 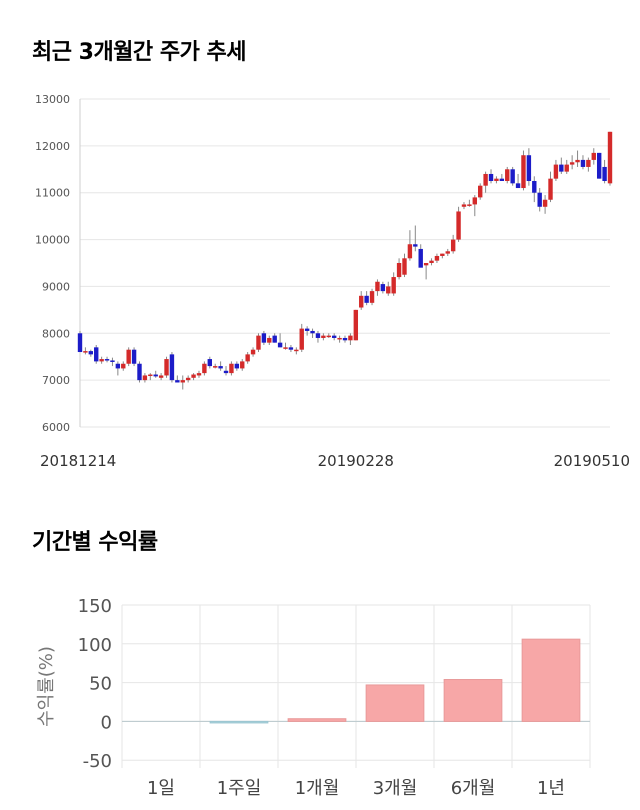 What do you see at coordinates (52, 99) in the screenshot?
I see `y-tick-label: 13000` at bounding box center [52, 99].